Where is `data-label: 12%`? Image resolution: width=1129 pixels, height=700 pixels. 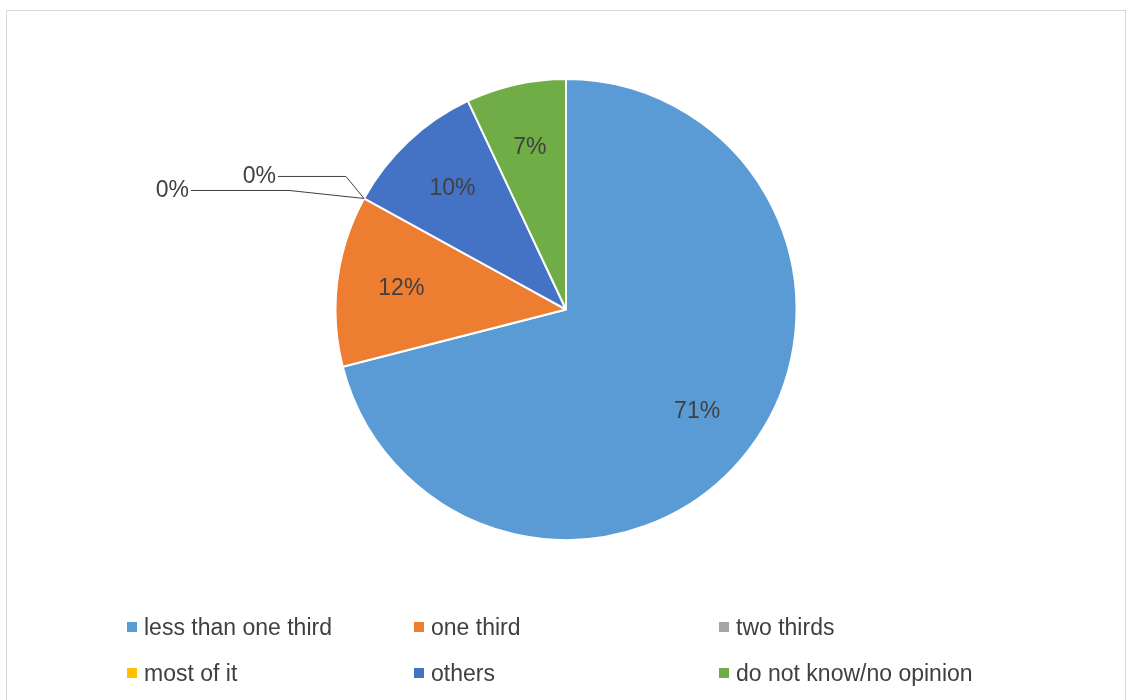 data-label: 12% is located at coordinates (401, 287).